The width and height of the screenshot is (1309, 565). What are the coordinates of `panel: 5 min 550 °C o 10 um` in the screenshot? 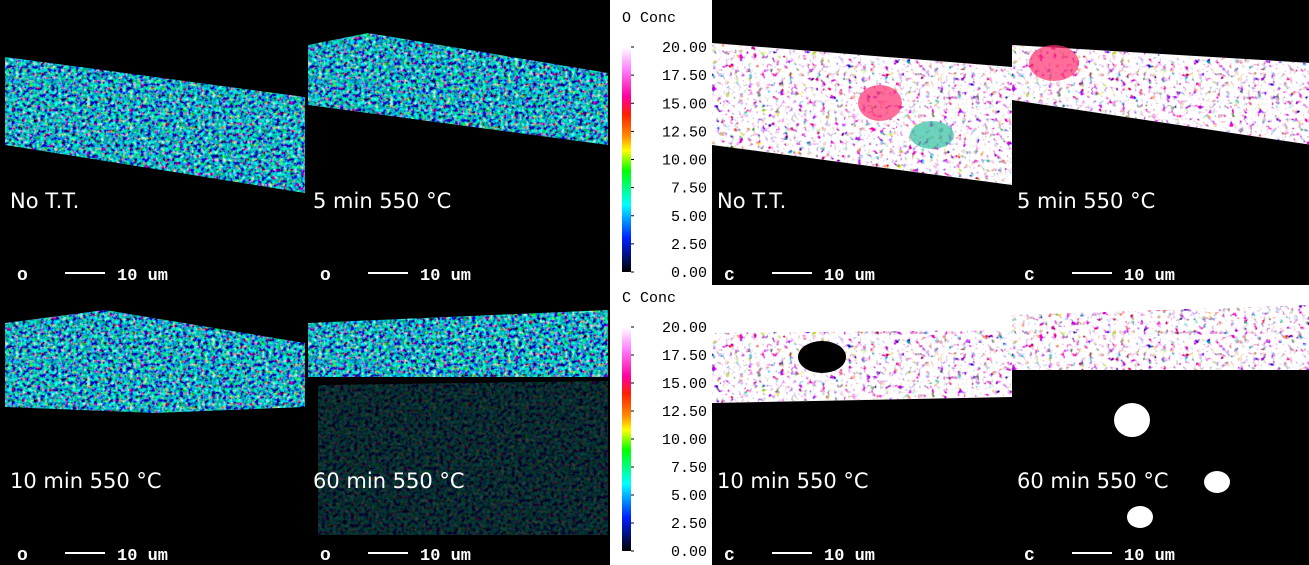 It's located at (458, 159).